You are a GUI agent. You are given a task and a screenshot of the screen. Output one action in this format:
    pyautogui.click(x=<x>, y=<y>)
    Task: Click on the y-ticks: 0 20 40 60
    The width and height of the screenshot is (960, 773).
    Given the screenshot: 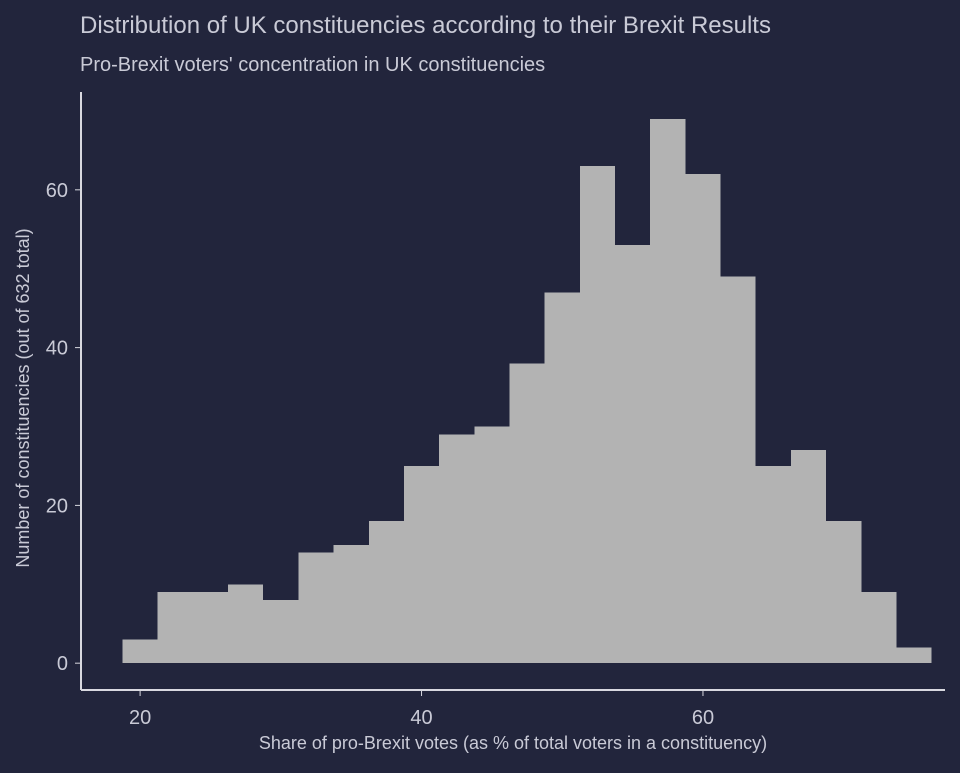 What is the action you would take?
    pyautogui.click(x=63, y=427)
    